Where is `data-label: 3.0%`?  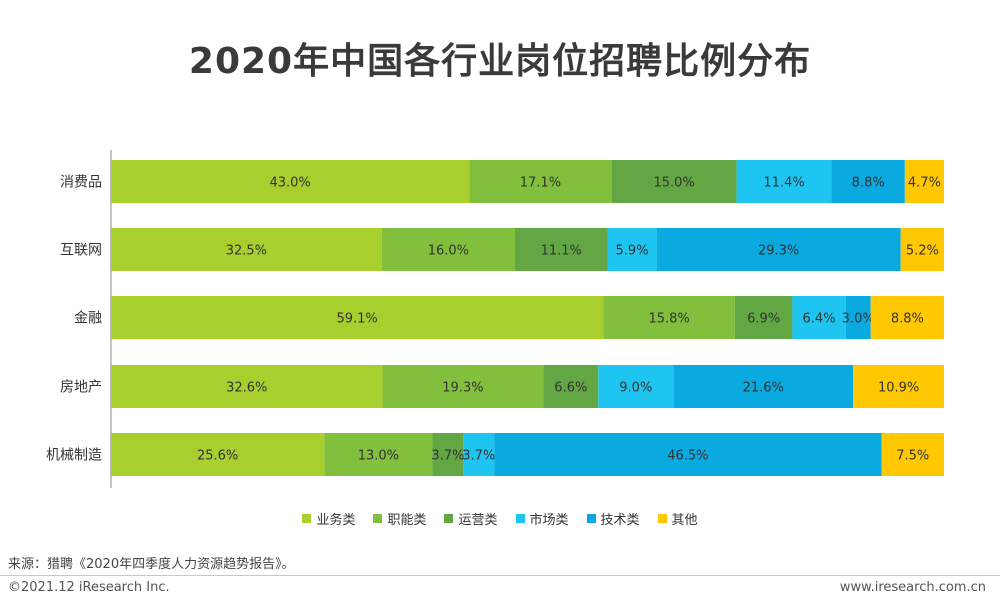 data-label: 3.0% is located at coordinates (858, 319).